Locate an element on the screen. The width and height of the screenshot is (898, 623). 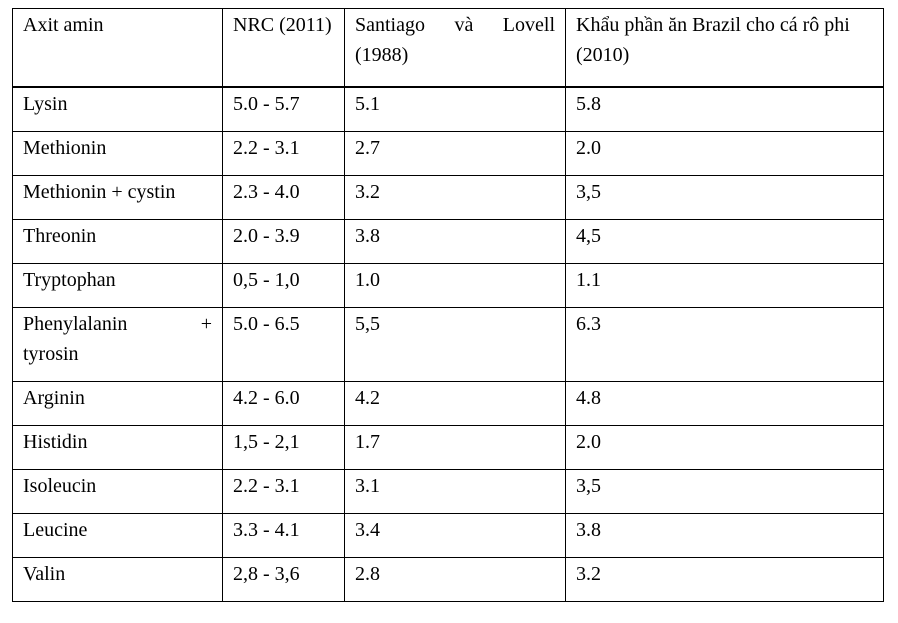
cell-nrc: 2.0 - 3.9 is located at coordinates (283, 241).